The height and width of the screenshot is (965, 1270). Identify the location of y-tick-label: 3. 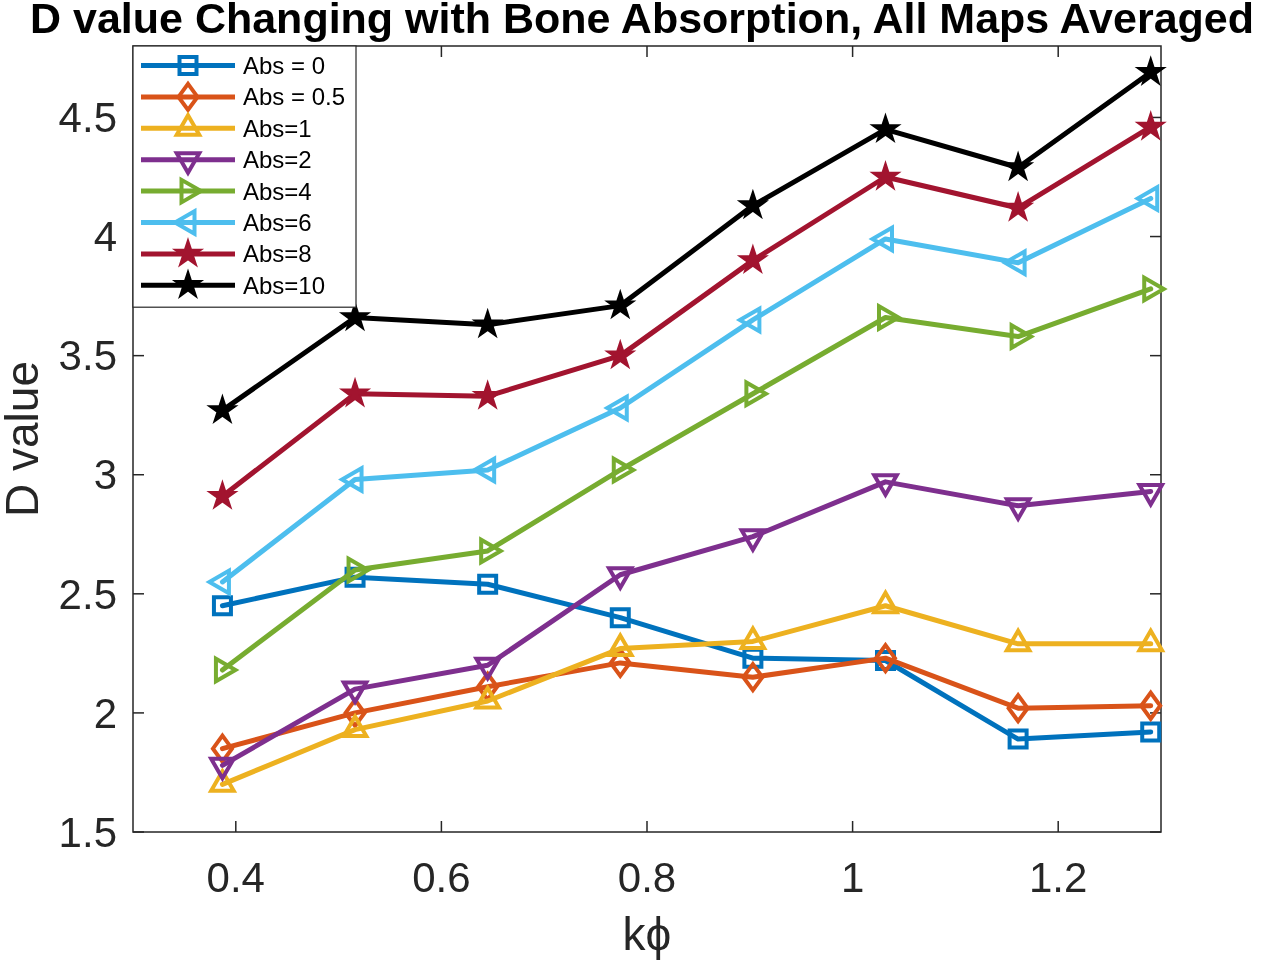
(105, 475).